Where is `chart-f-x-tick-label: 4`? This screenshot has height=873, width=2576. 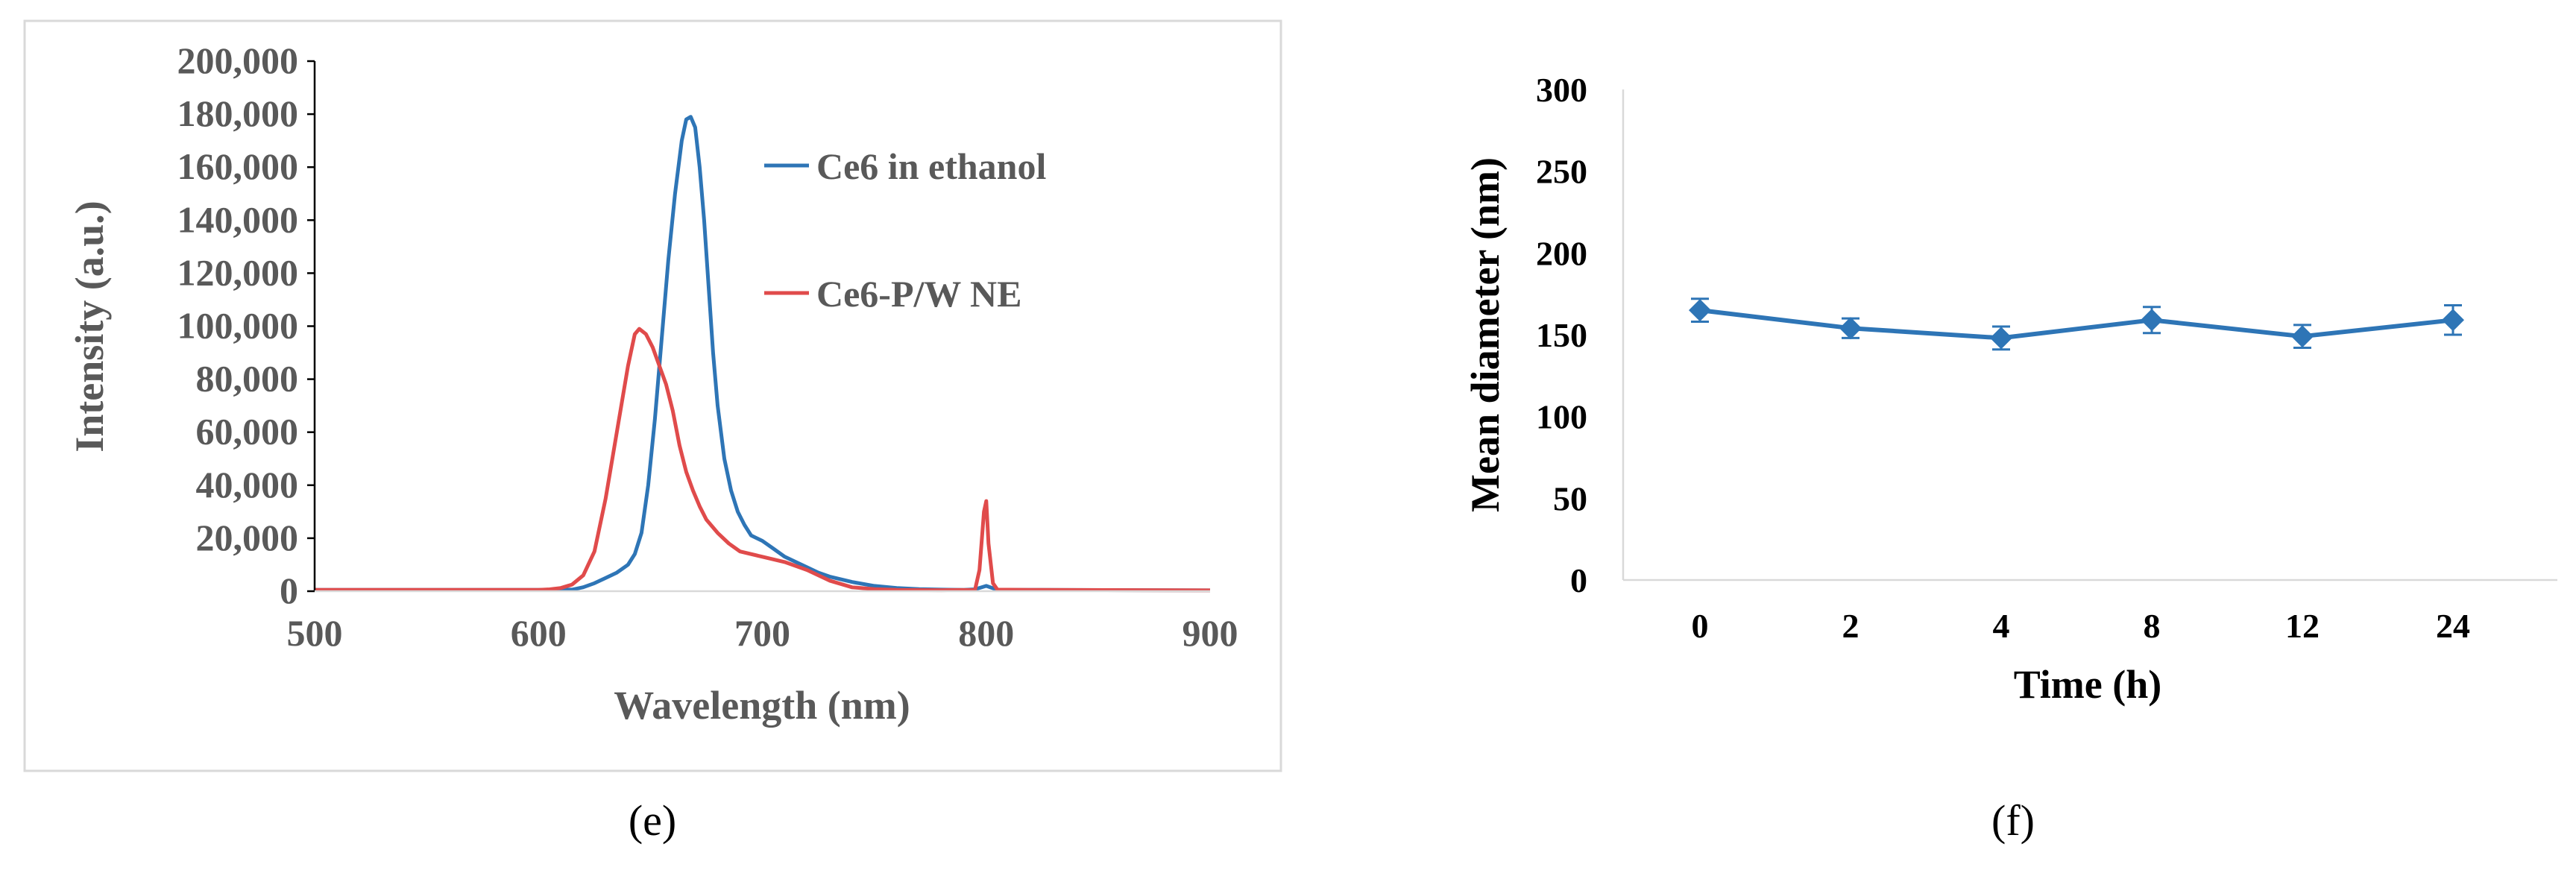
chart-f-x-tick-label: 4 is located at coordinates (2001, 626).